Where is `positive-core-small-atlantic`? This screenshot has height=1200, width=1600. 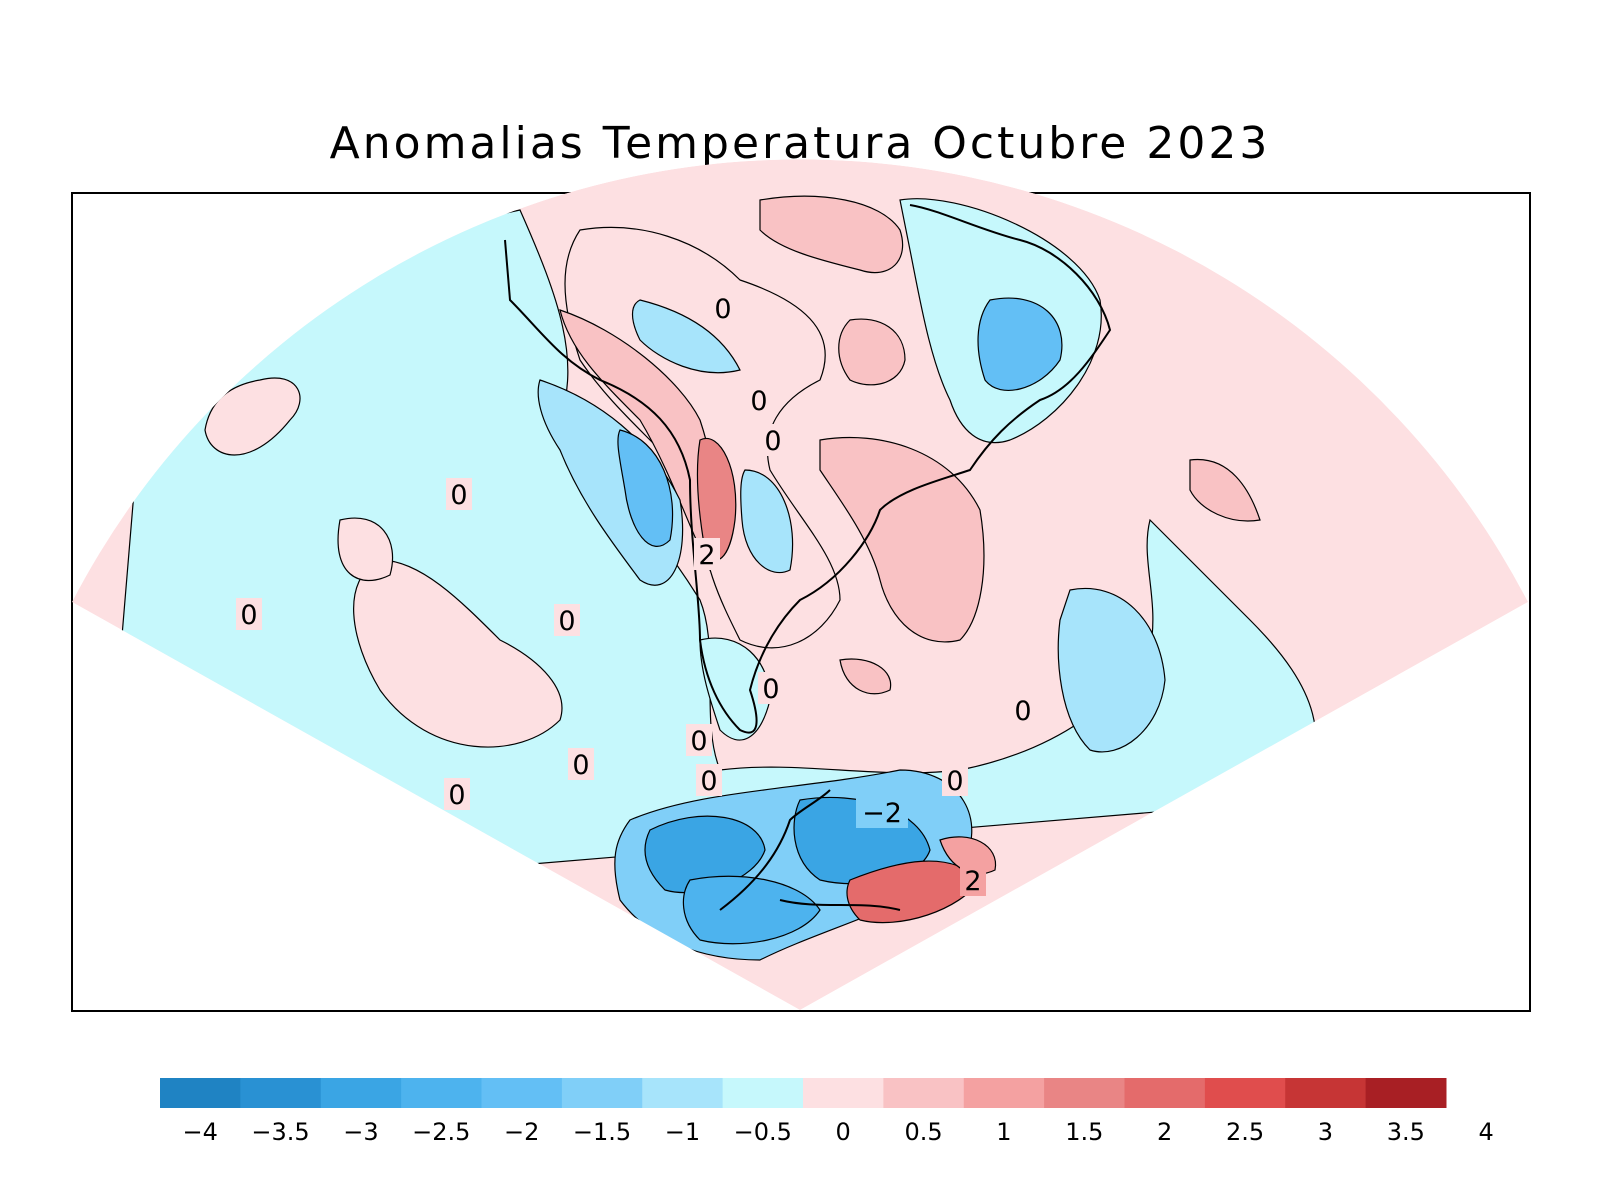
positive-core-small-atlantic is located at coordinates (865, 676).